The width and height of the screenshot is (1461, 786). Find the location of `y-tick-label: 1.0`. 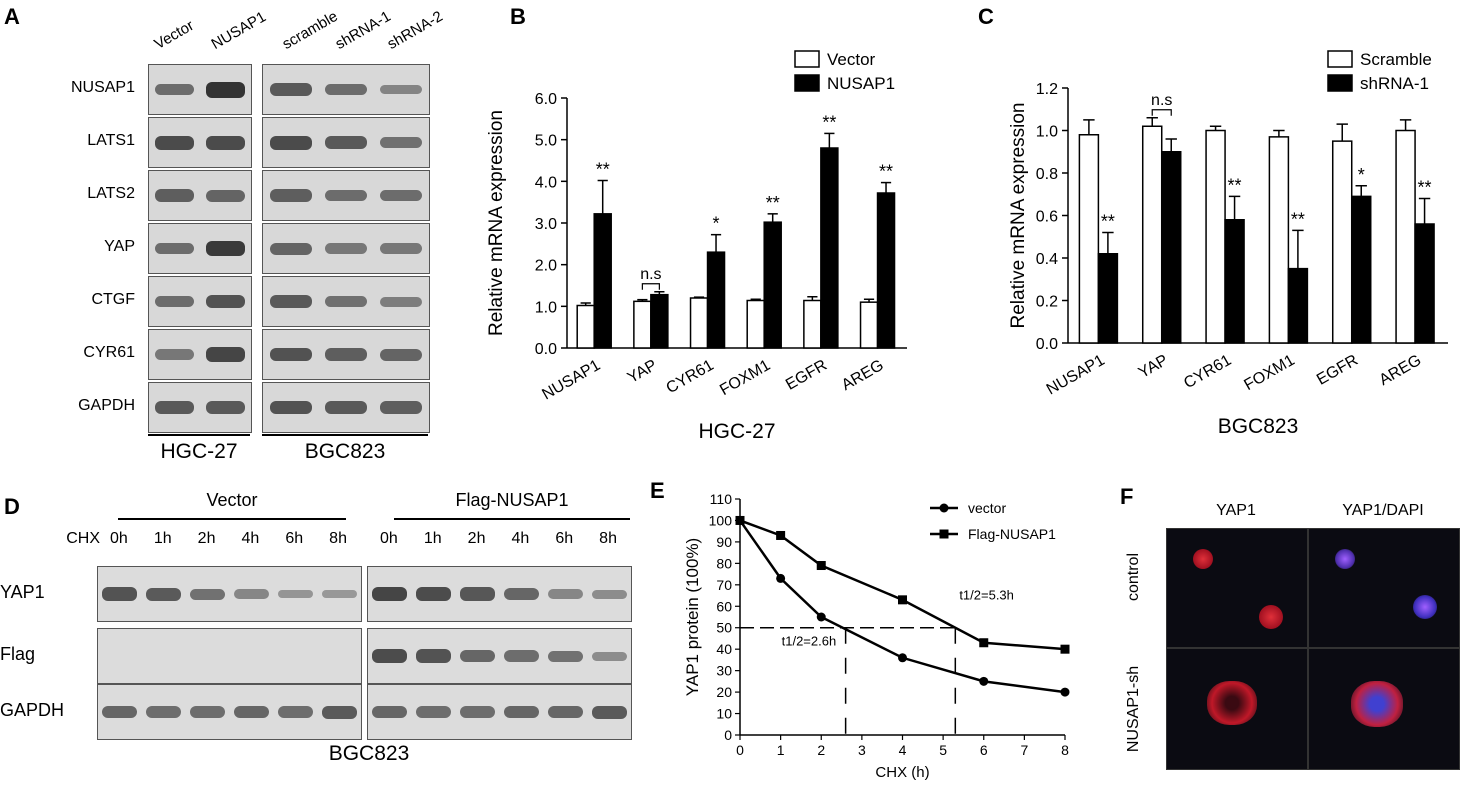

y-tick-label: 1.0 is located at coordinates (546, 307).